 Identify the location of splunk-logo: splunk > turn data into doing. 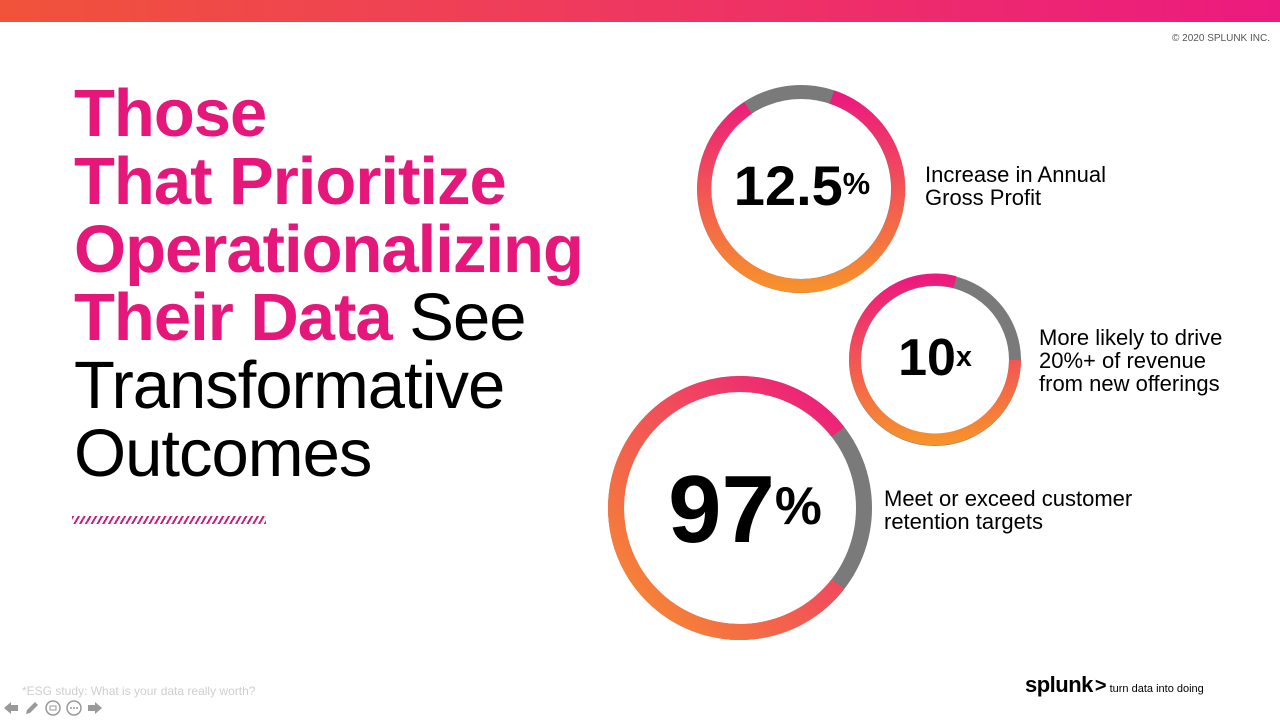
(1114, 685).